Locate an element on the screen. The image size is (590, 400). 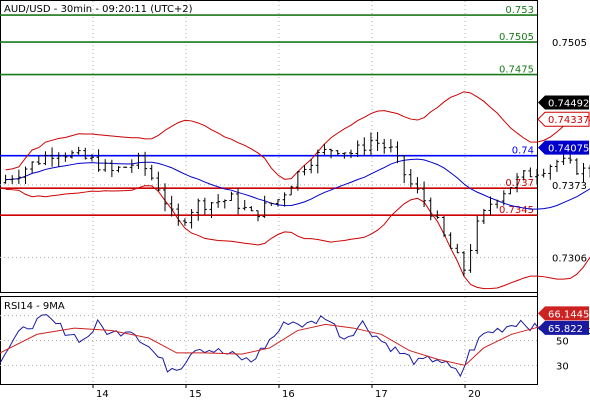
chart-title: AUD/USD - 30min - 09:20:11 (UTC+2) is located at coordinates (98, 9).